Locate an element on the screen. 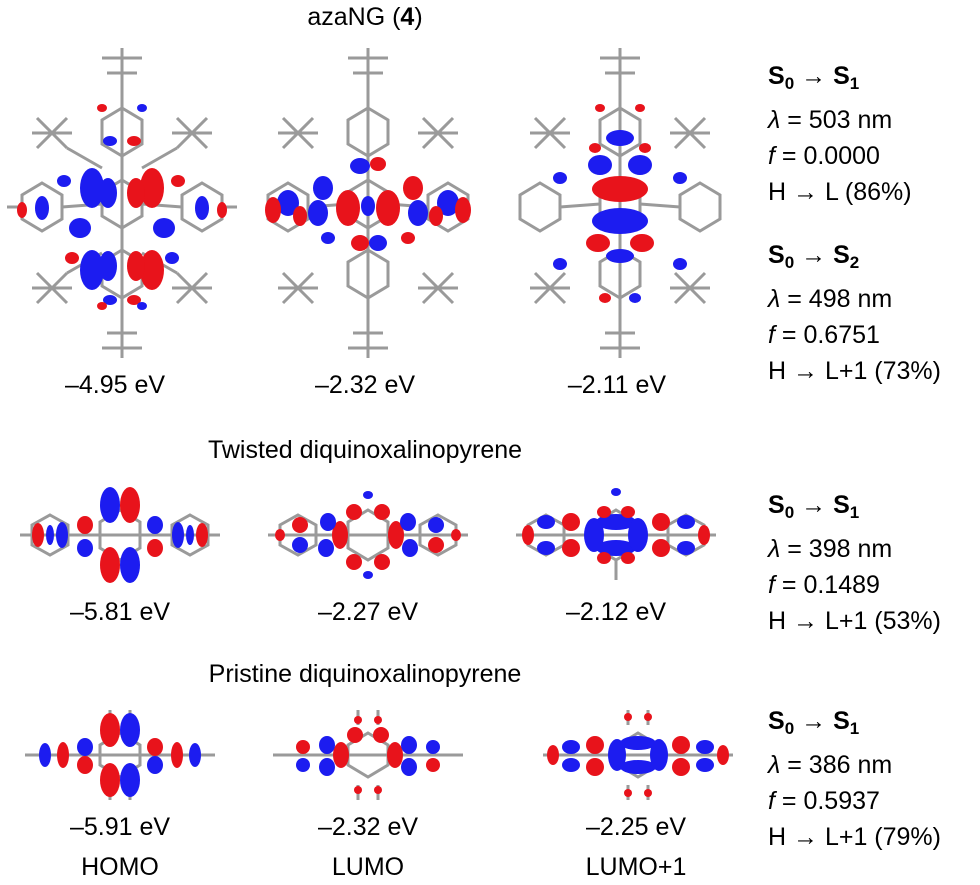 The image size is (980, 885). section-title-azang: azaNG (4) is located at coordinates (365, 17).